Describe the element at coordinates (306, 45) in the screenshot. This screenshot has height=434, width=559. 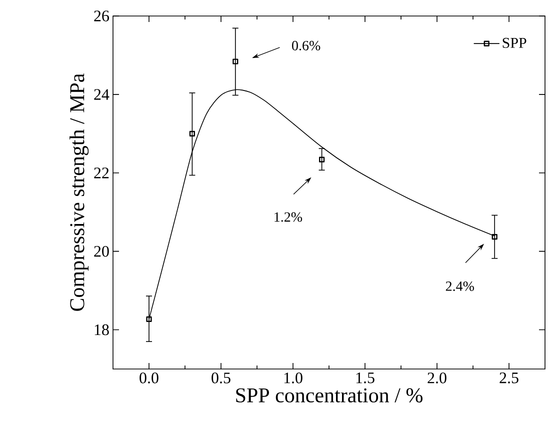
I see `annotation: 0.6%` at that location.